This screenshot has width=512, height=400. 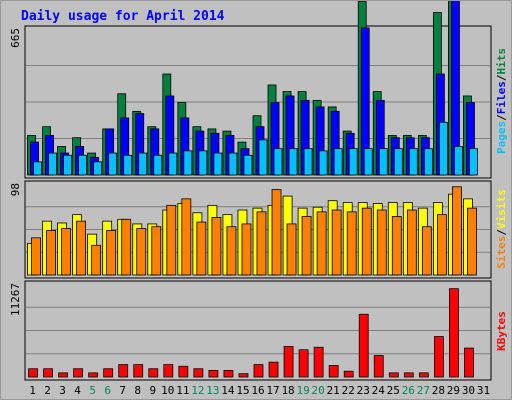 What do you see at coordinates (257, 390) in the screenshot?
I see `x-tick-label: 16` at bounding box center [257, 390].